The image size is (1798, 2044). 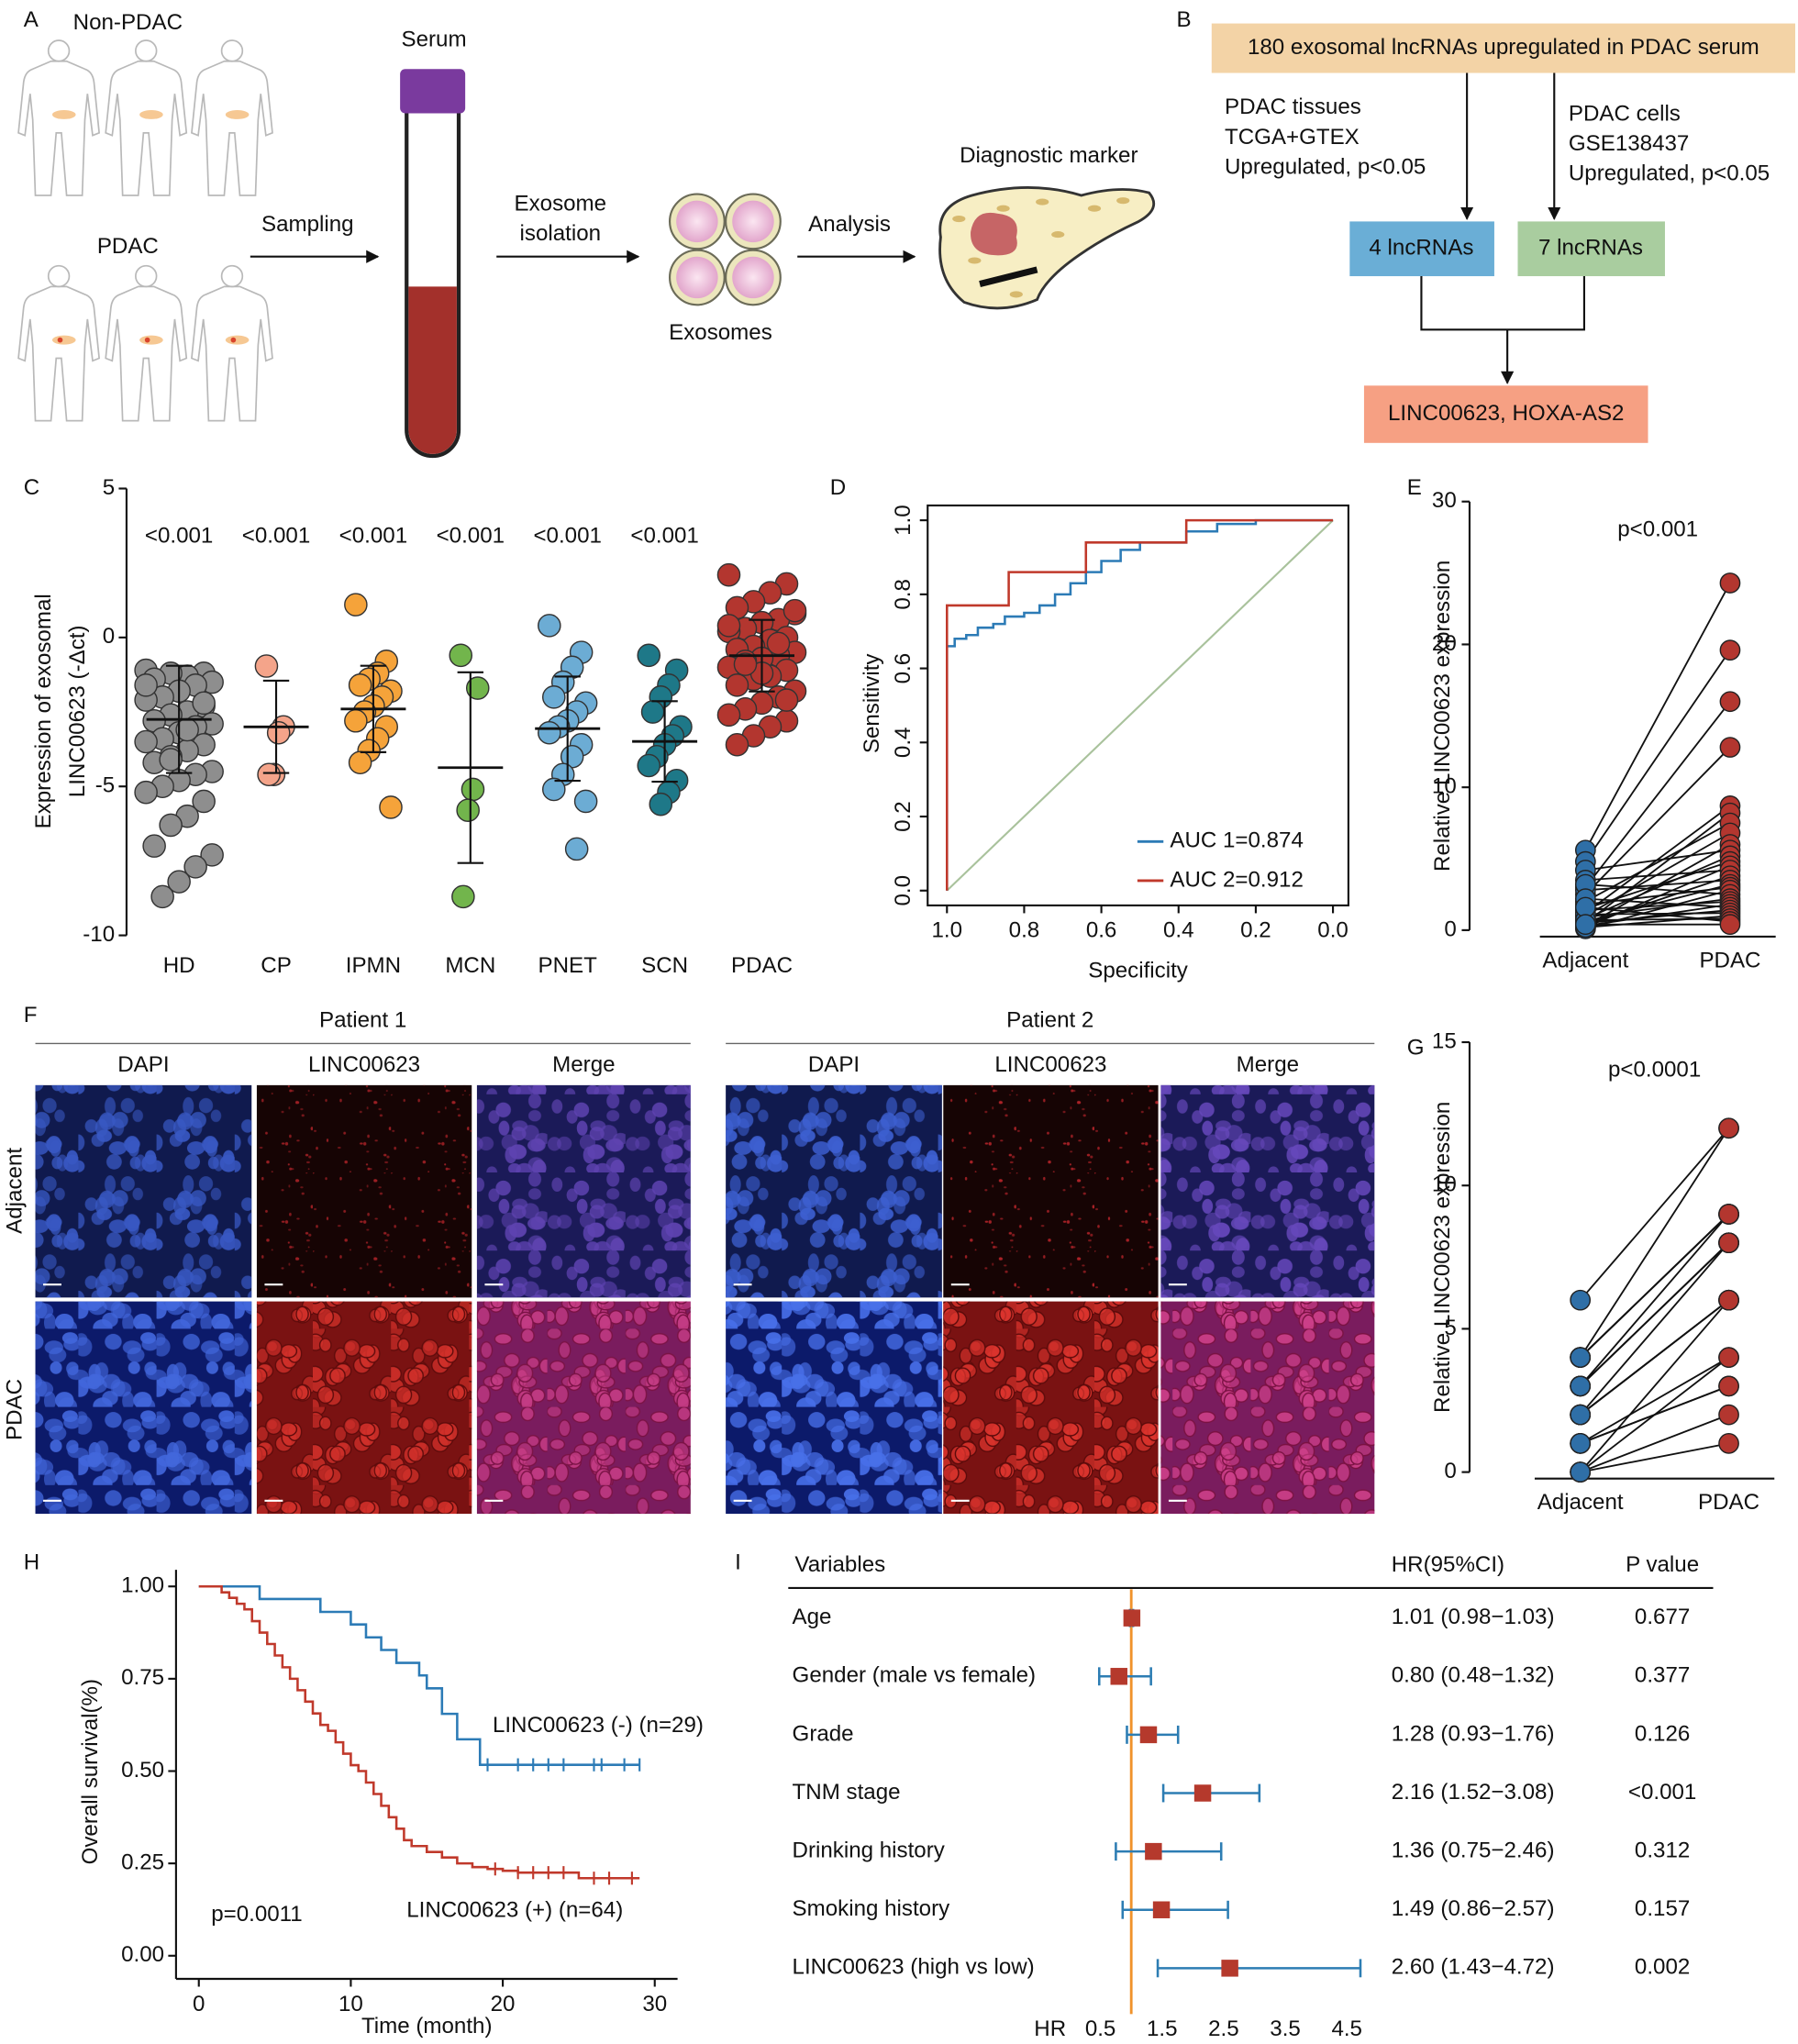 I want to click on p-value: 0.126, so click(x=1662, y=1734).